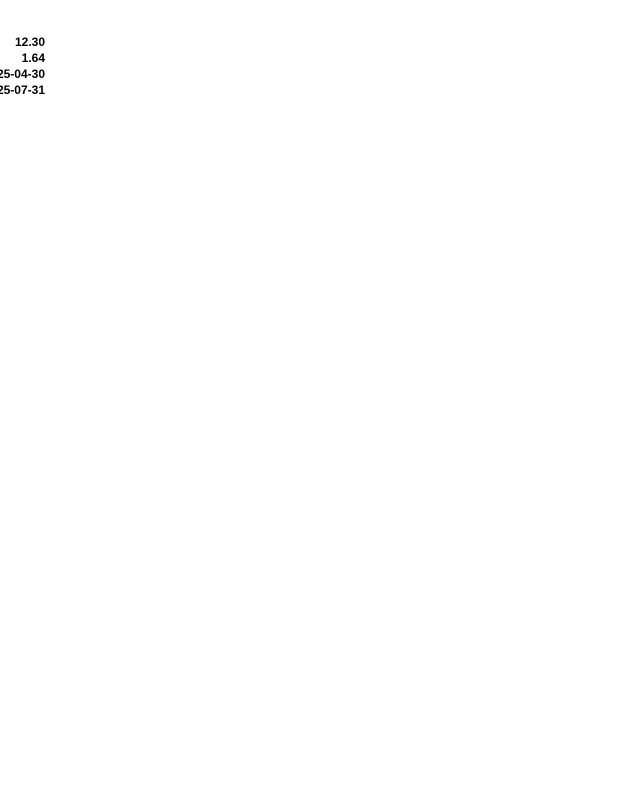 The height and width of the screenshot is (800, 640). What do you see at coordinates (34, 58) in the screenshot?
I see `legend-value-indicator-2: 1.64` at bounding box center [34, 58].